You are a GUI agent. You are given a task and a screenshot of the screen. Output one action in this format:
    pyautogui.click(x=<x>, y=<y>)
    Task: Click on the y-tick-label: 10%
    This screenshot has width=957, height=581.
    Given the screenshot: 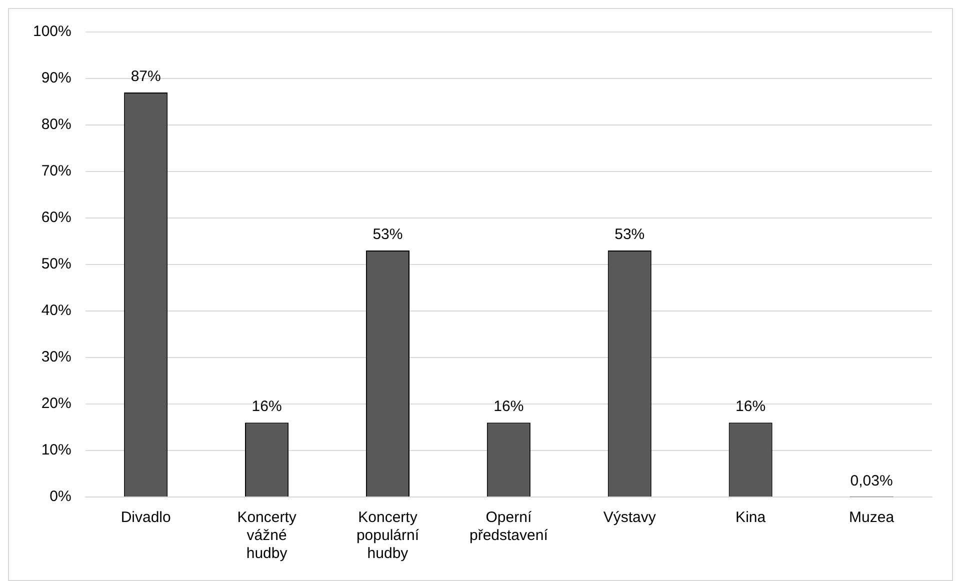 What is the action you would take?
    pyautogui.click(x=56, y=450)
    